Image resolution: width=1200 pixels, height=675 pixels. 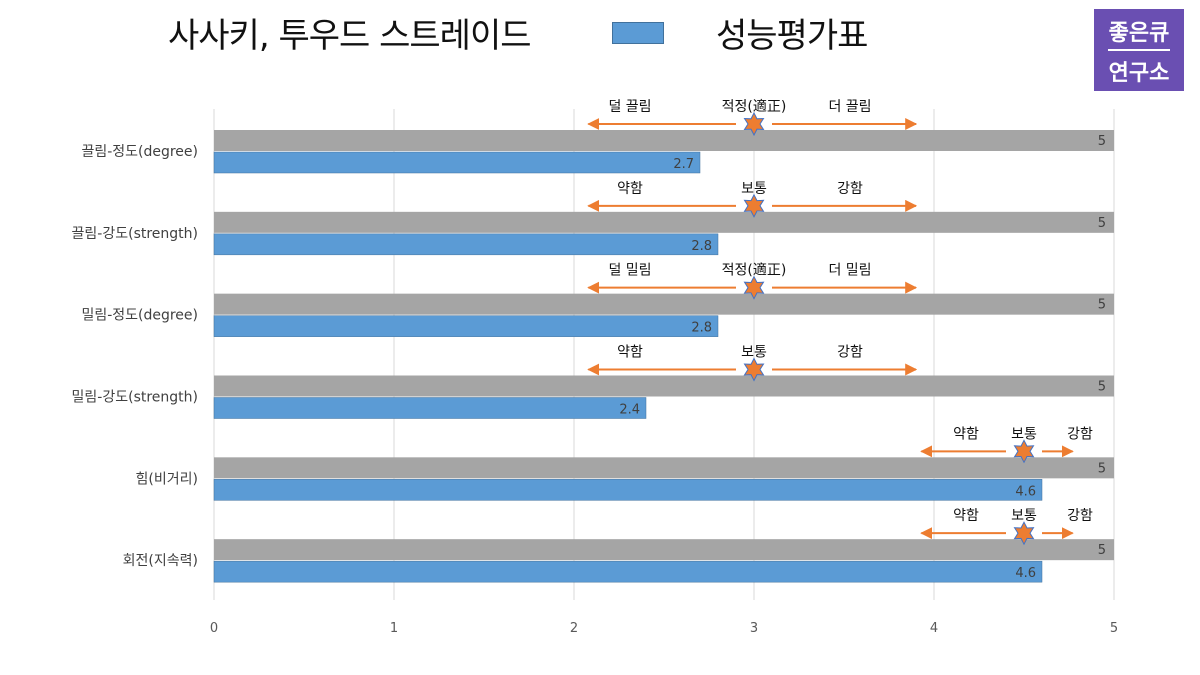 What do you see at coordinates (1139, 33) in the screenshot?
I see `logo-line-1: 좋은큐` at bounding box center [1139, 33].